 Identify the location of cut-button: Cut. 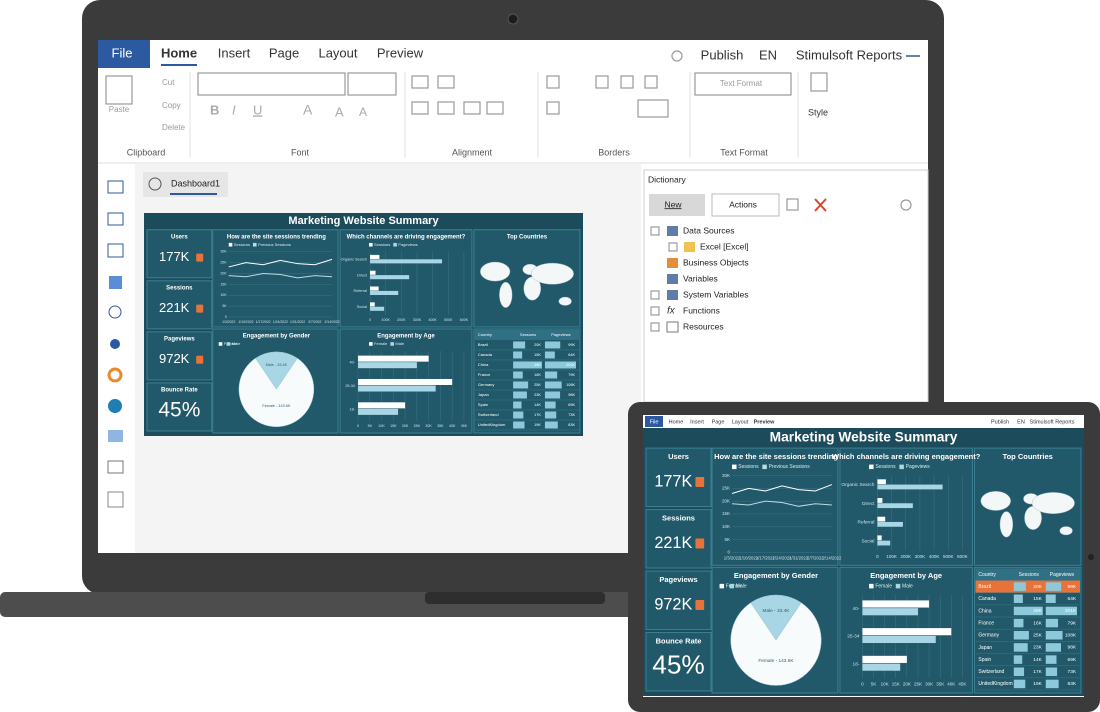
(168, 82).